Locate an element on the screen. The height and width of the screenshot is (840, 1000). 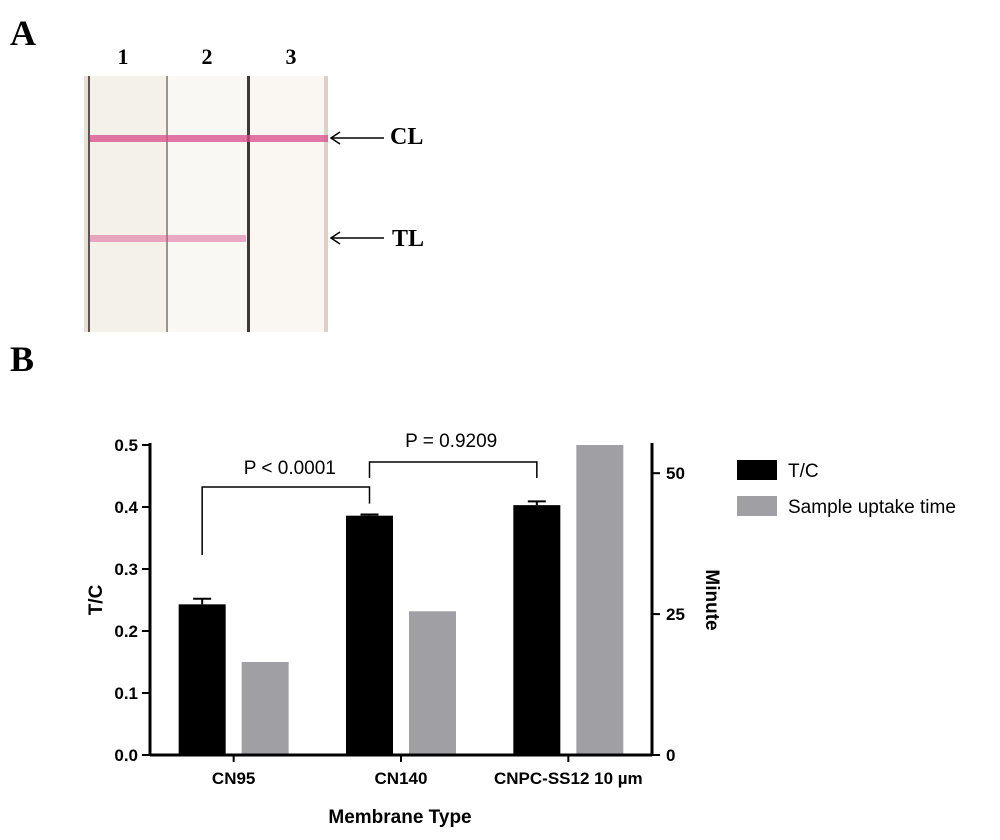
y-tick-label-right-1: 25 is located at coordinates (675, 614).